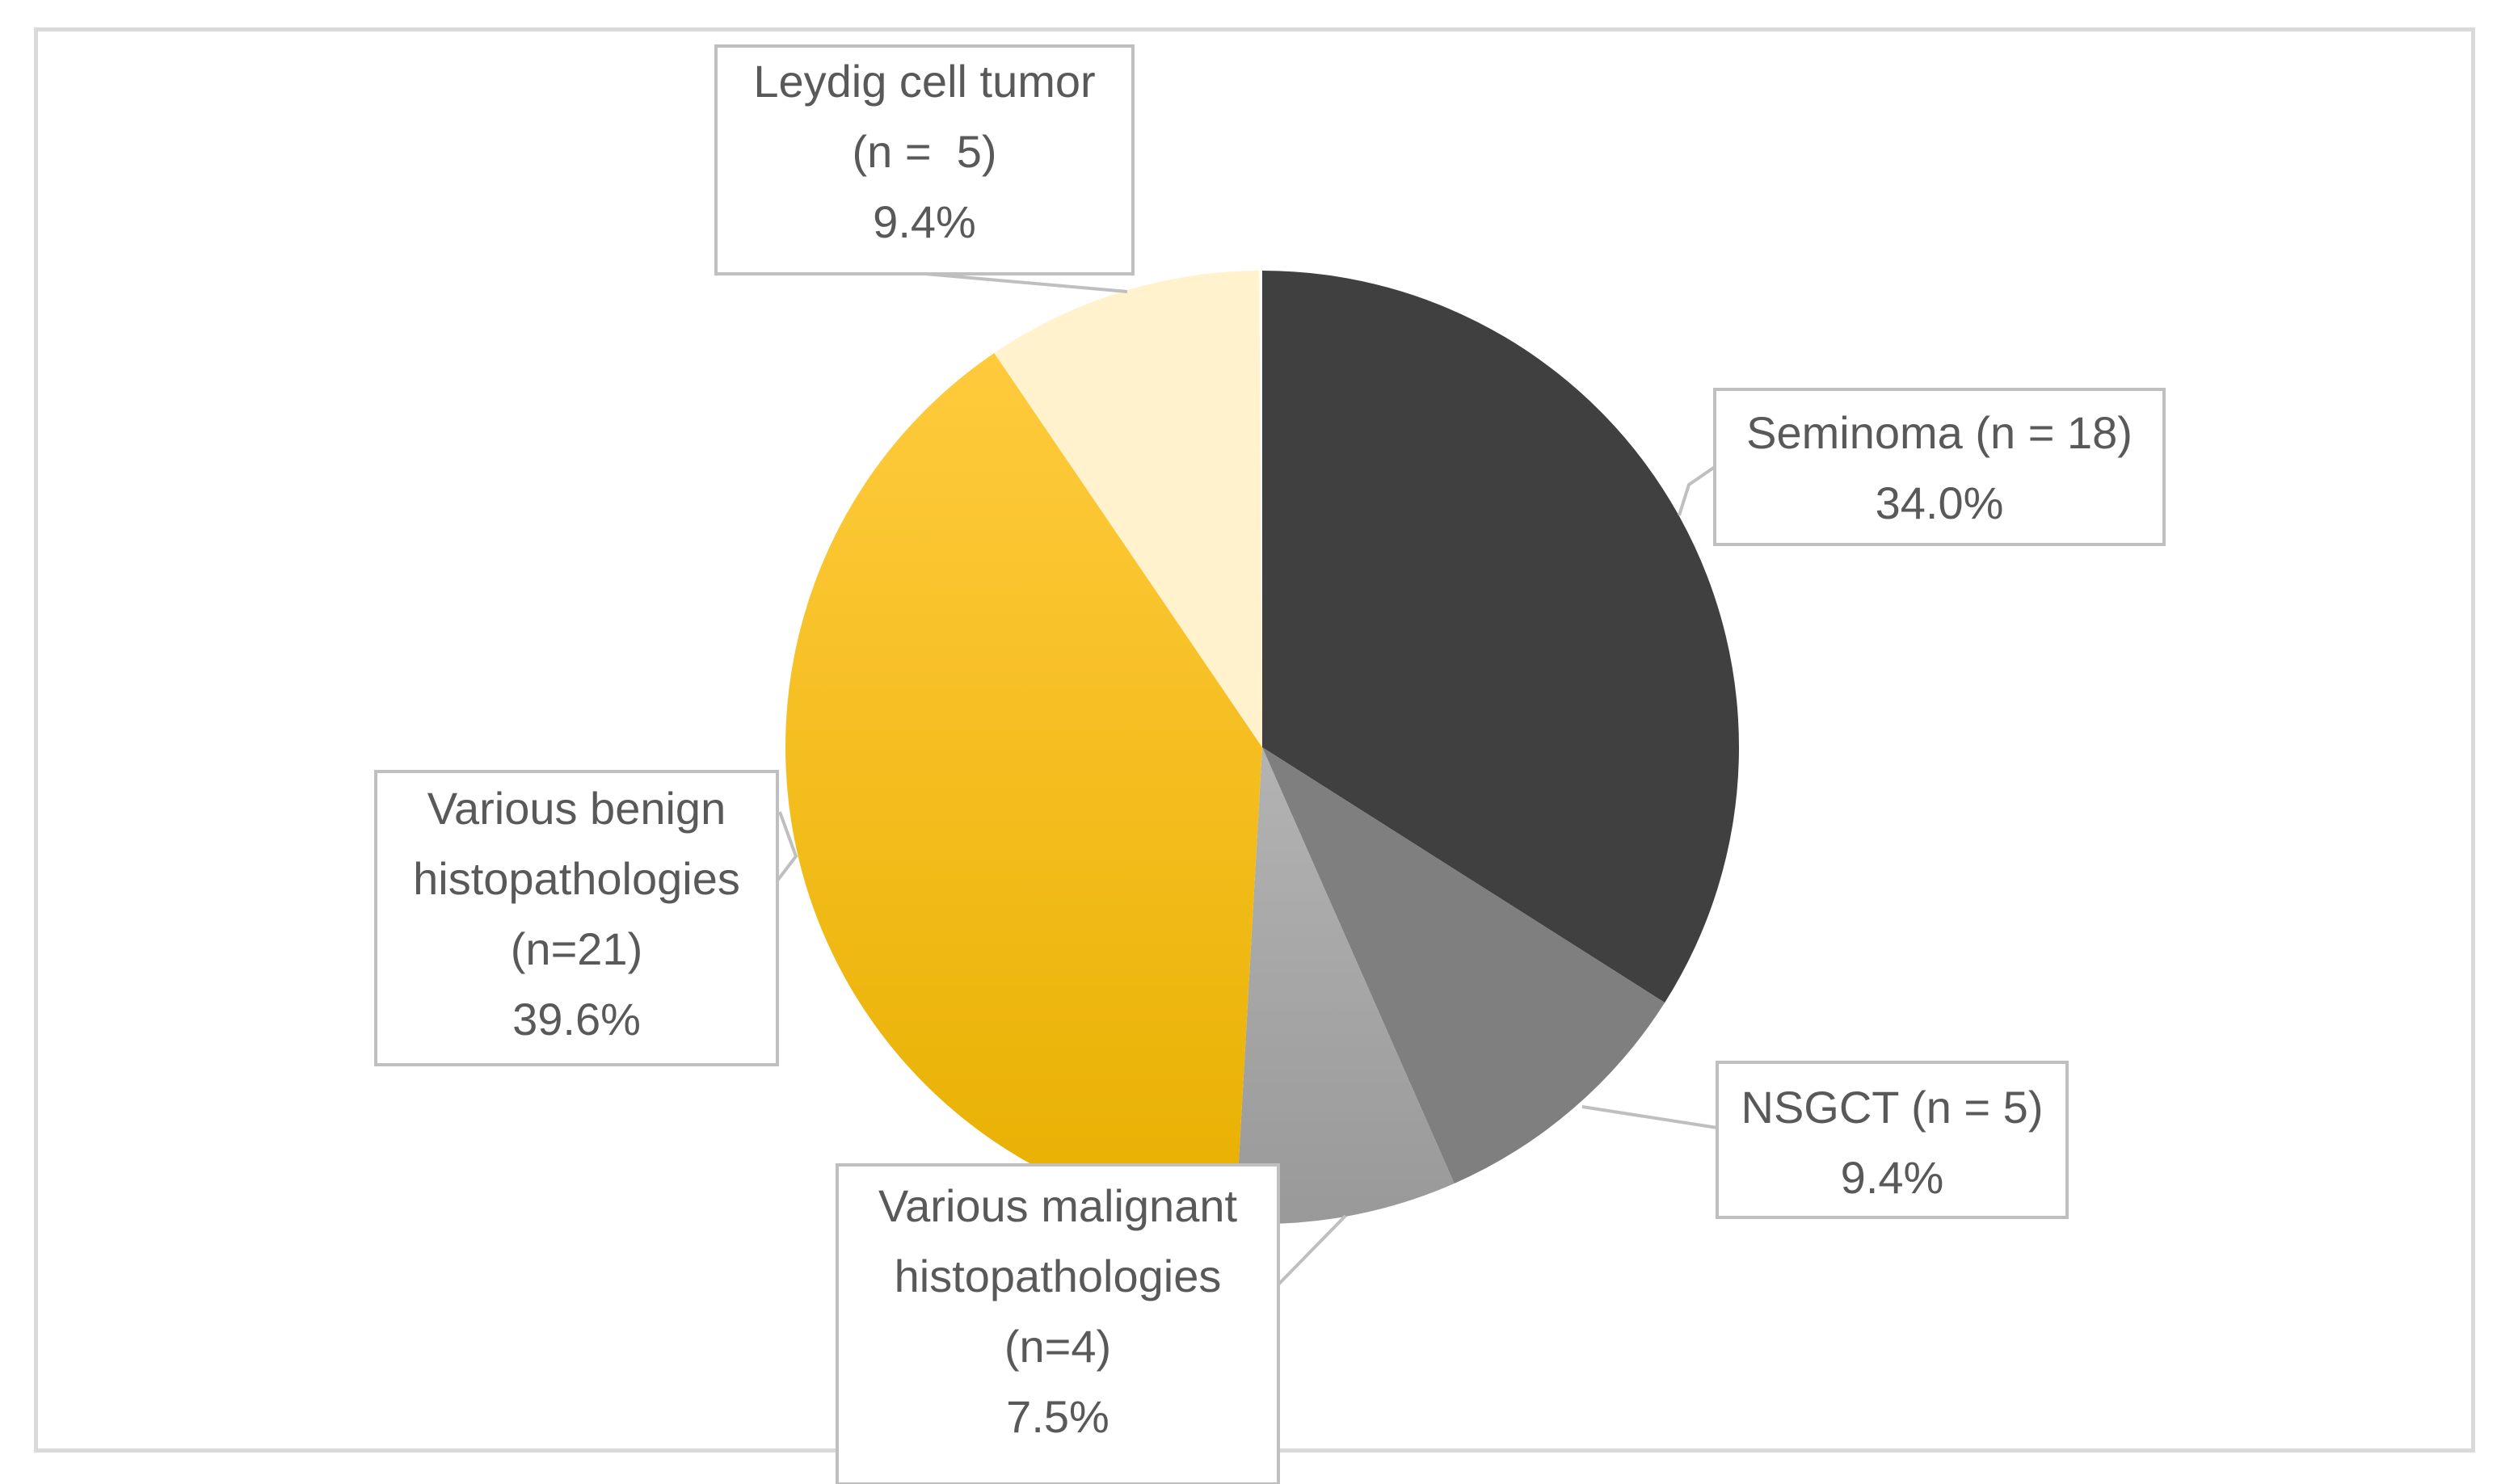 The width and height of the screenshot is (2501, 1484). I want to click on slice-label-line: Seminoma (n = 18), so click(1940, 432).